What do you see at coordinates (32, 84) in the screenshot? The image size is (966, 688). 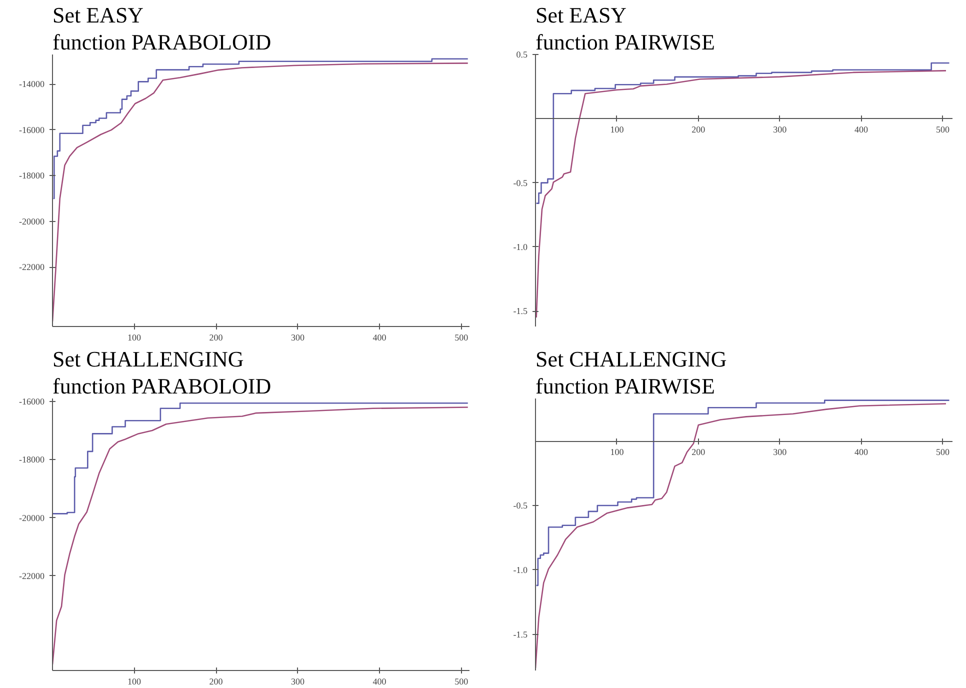 I see `y-tick-label: -14000` at bounding box center [32, 84].